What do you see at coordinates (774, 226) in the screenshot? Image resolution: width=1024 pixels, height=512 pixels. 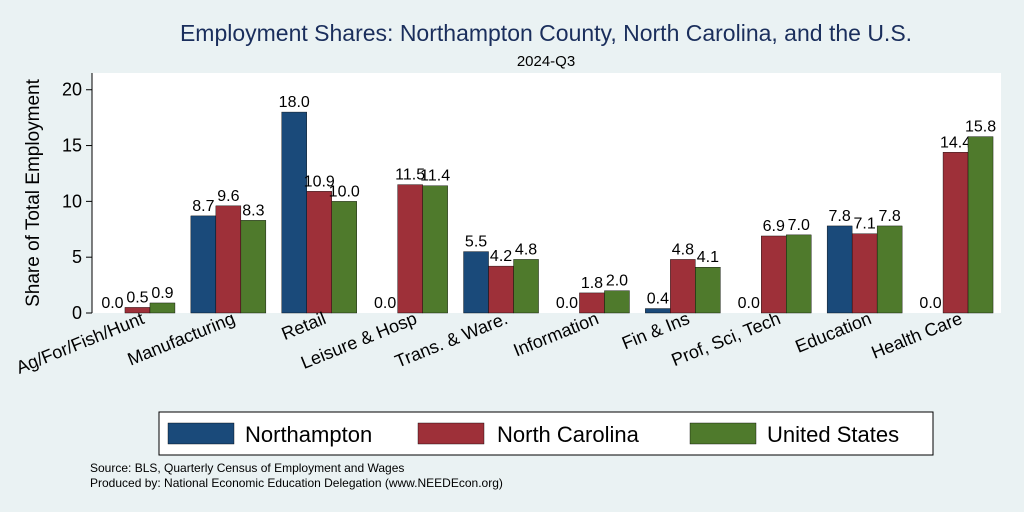 I see `data-label: 6.9` at bounding box center [774, 226].